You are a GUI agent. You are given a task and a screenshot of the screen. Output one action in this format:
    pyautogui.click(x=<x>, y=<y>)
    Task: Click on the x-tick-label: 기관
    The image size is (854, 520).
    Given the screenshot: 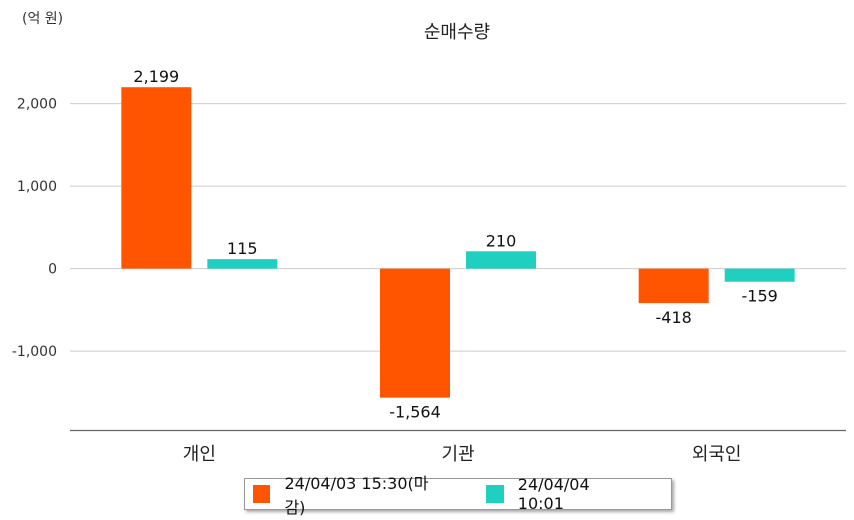 What is the action you would take?
    pyautogui.click(x=457, y=454)
    